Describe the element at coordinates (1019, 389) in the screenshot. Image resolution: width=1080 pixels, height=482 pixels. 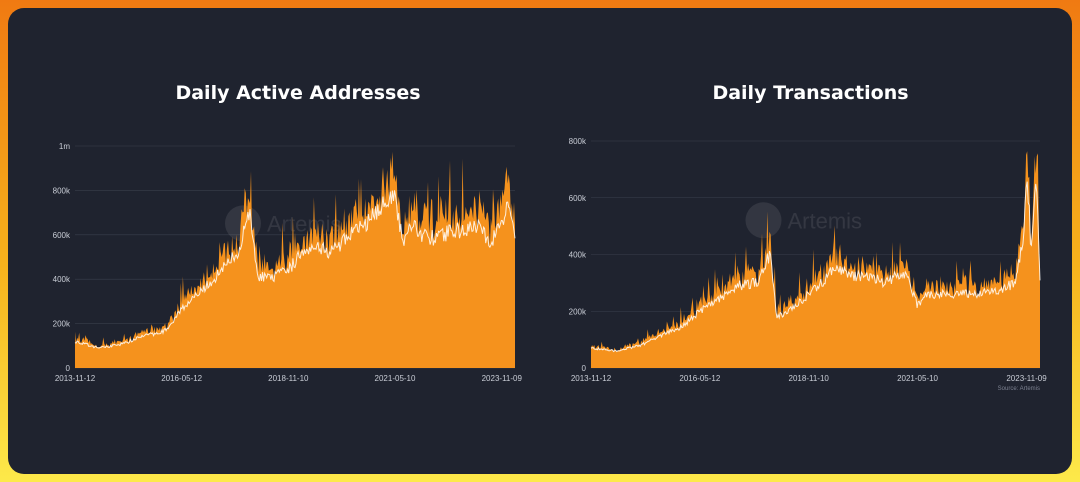
I see `source-note: Source: Artemis` at that location.